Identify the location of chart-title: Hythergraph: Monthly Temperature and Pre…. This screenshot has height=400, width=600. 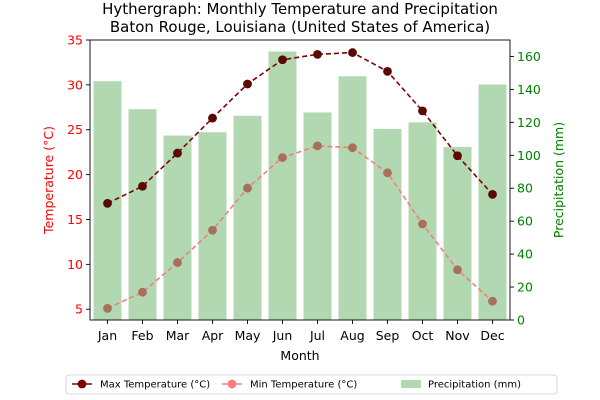
(300, 9).